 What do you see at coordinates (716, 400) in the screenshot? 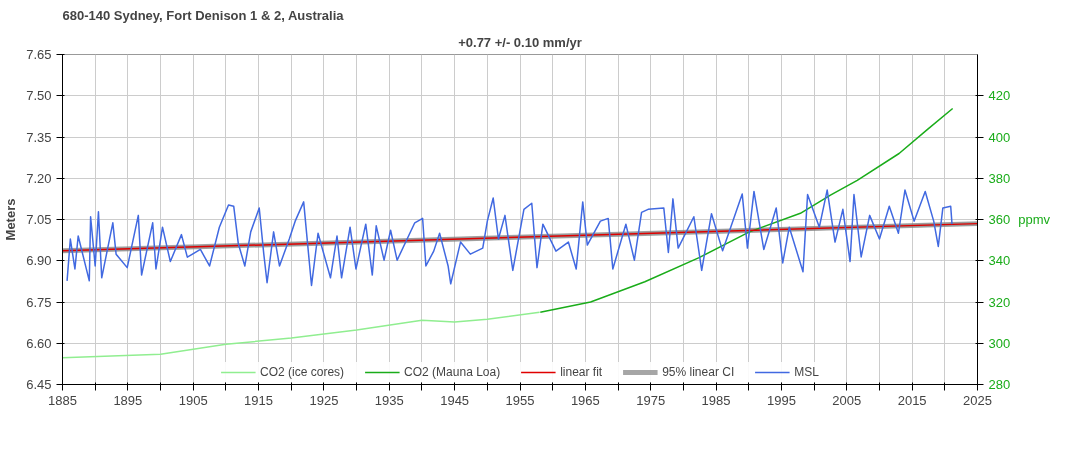
I see `x-tick-label: 1985` at bounding box center [716, 400].